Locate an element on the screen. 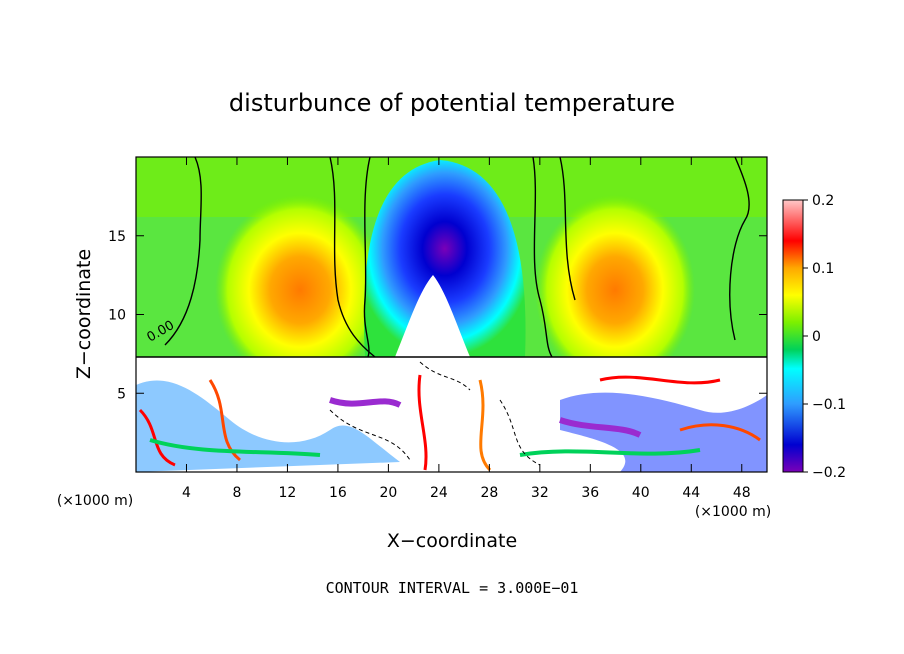 The height and width of the screenshot is (654, 904). y-axis-label: Z−coordinate is located at coordinates (84, 314).